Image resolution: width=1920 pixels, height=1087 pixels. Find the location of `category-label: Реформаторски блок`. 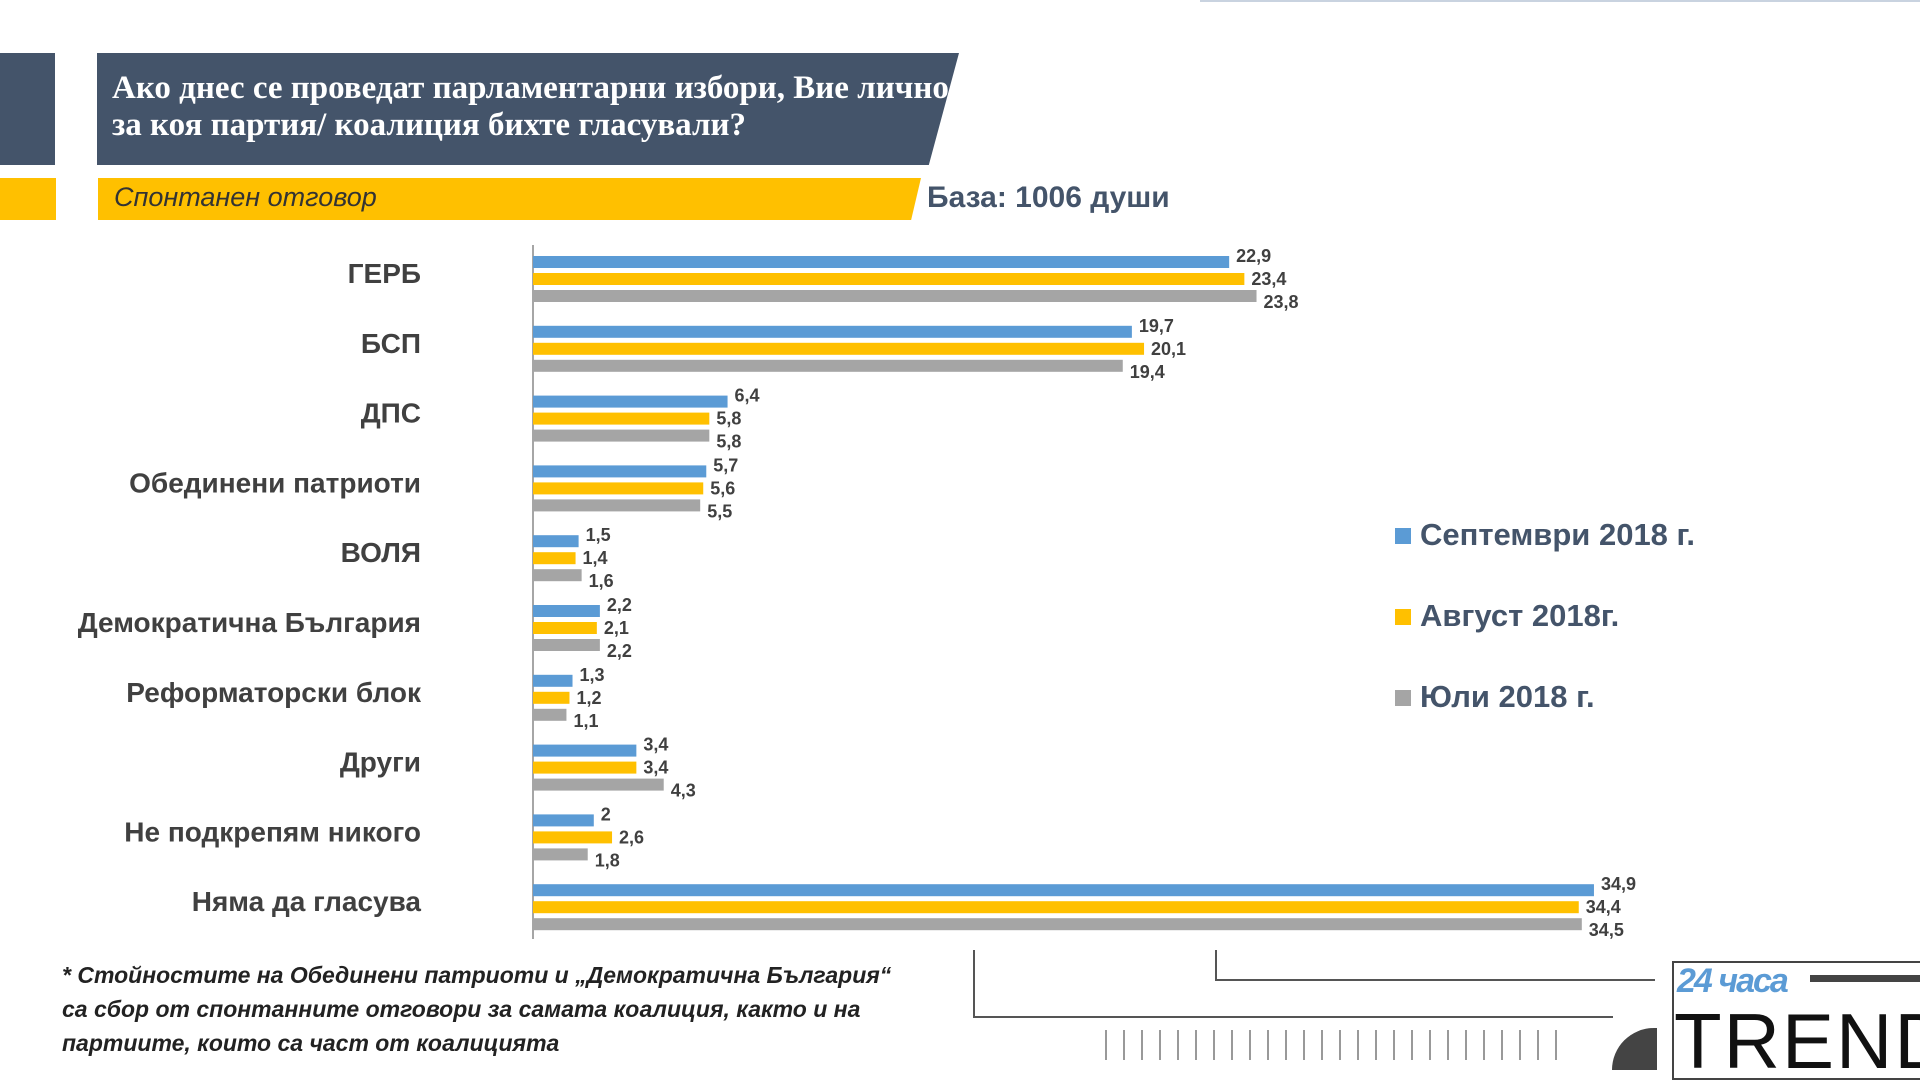

category-label: Реформаторски блок is located at coordinates (274, 692).